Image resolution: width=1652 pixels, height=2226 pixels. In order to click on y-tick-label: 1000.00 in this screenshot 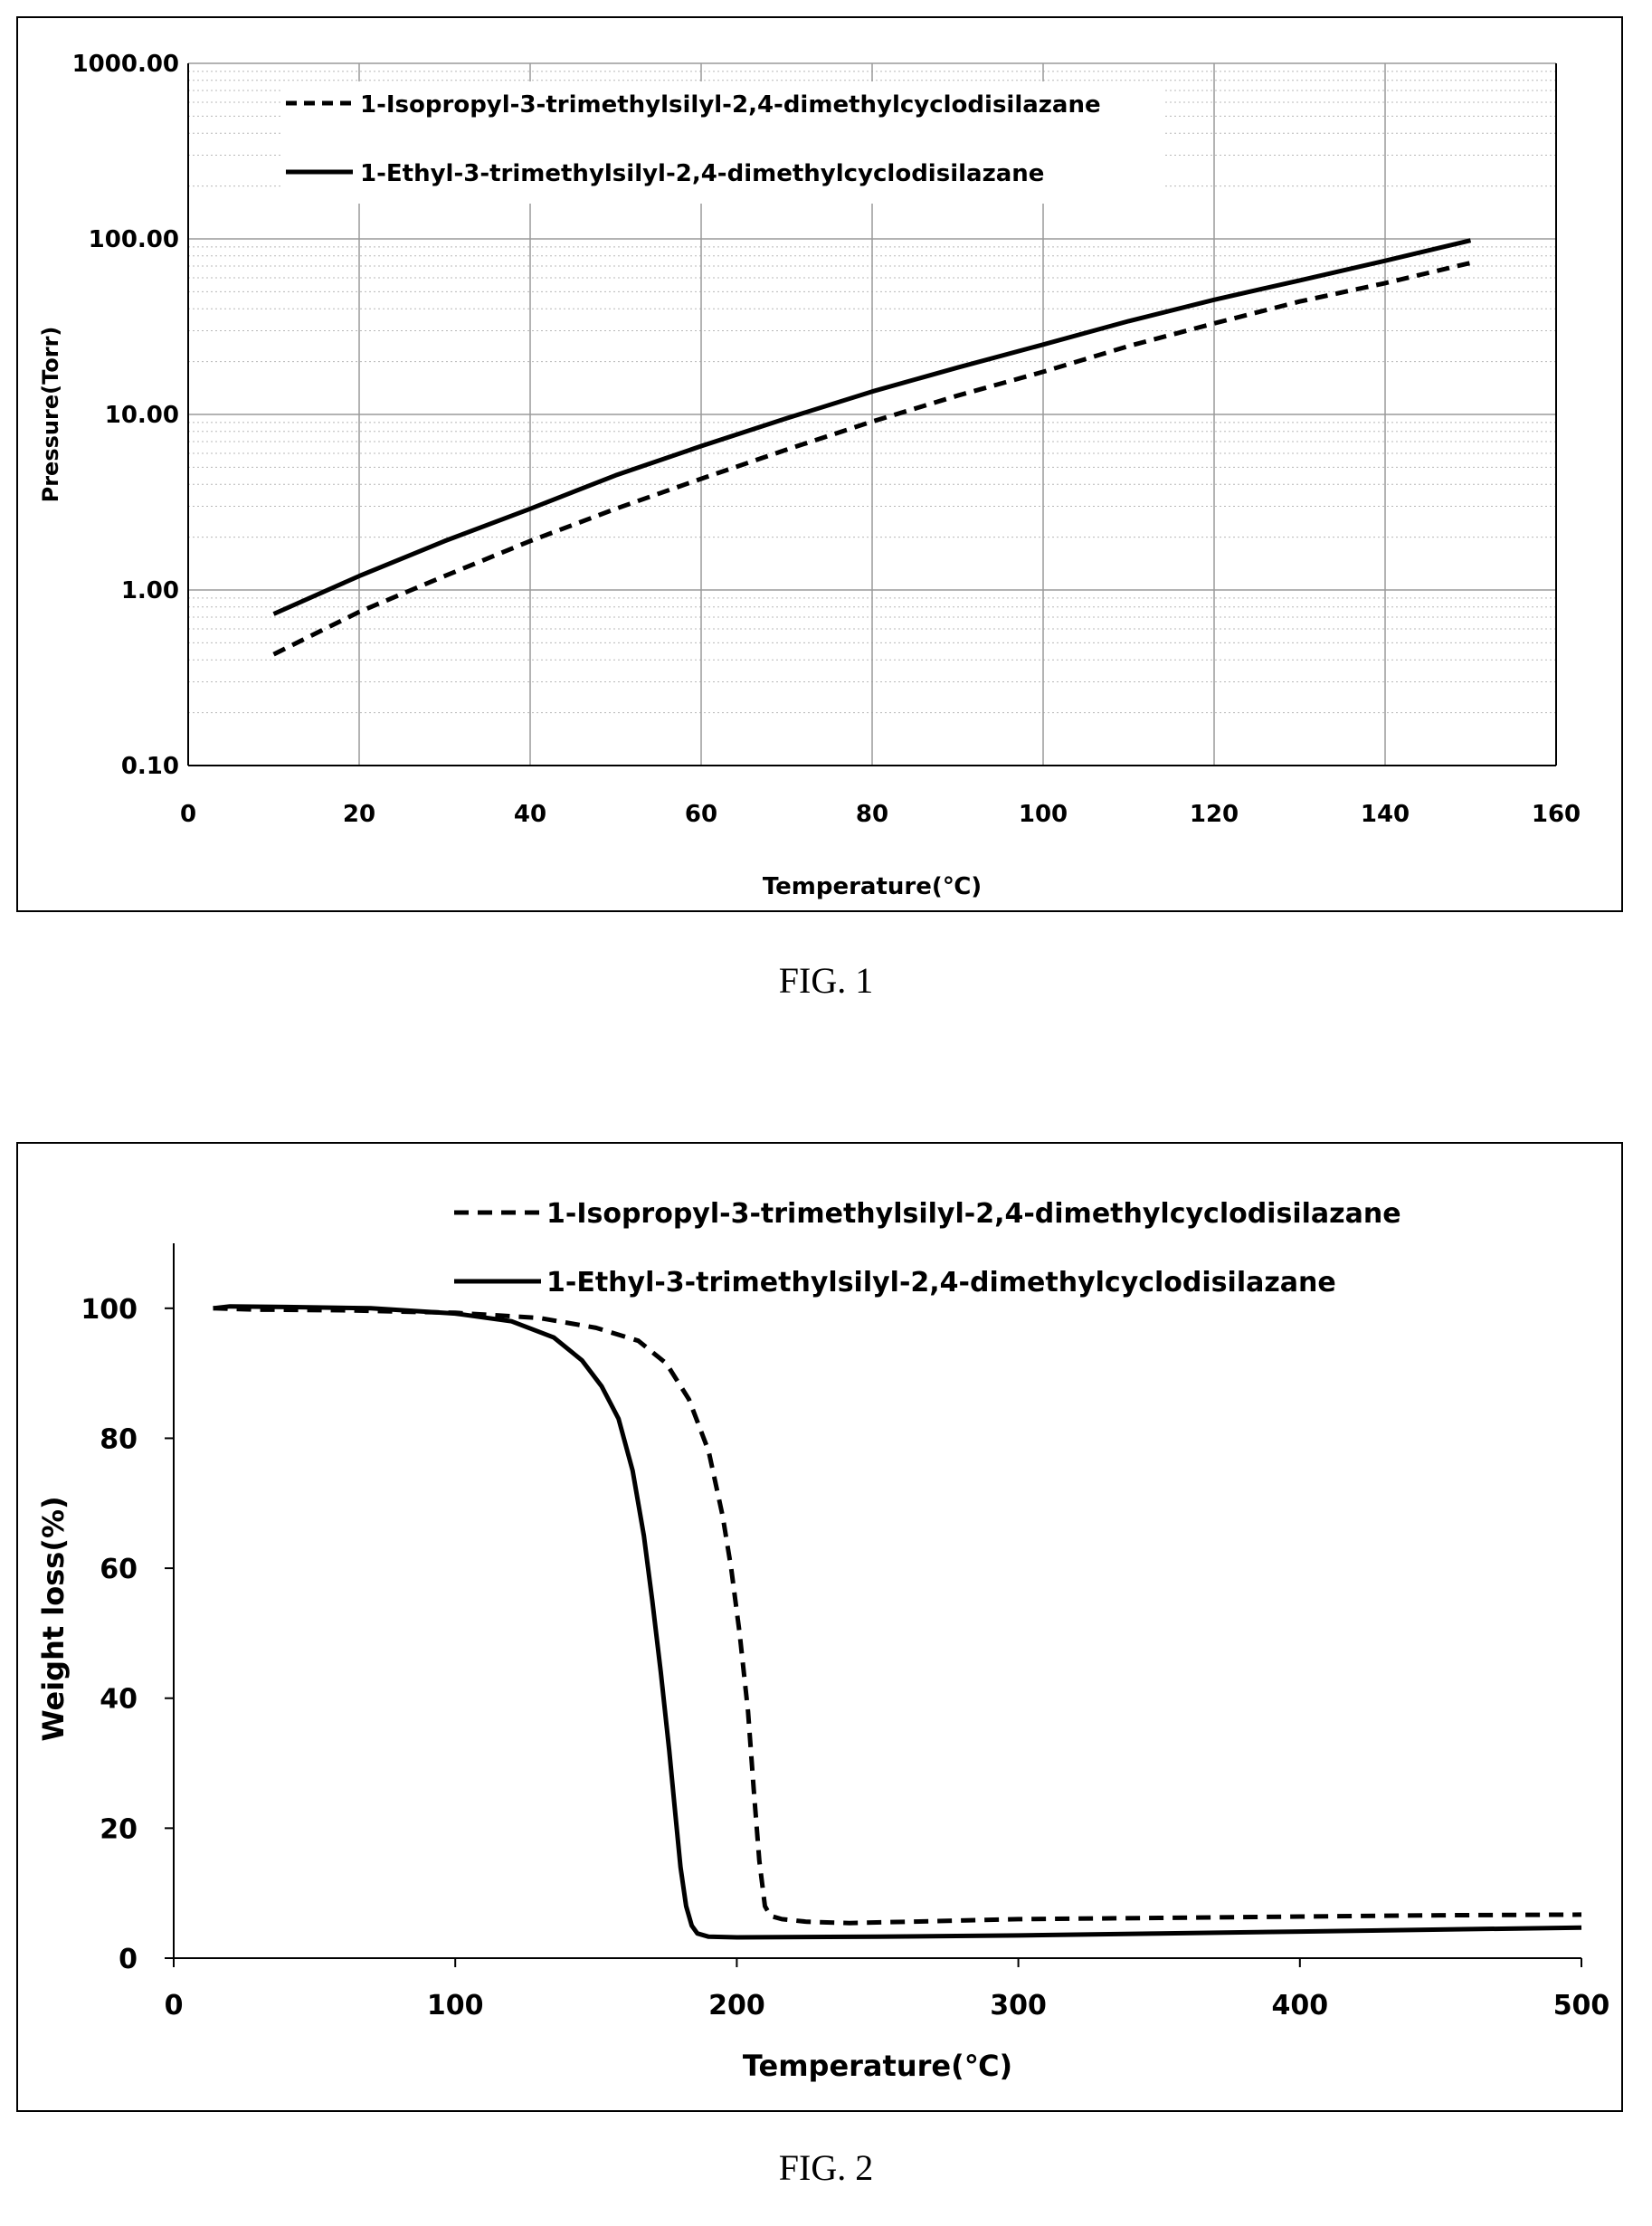, I will do `click(125, 64)`.